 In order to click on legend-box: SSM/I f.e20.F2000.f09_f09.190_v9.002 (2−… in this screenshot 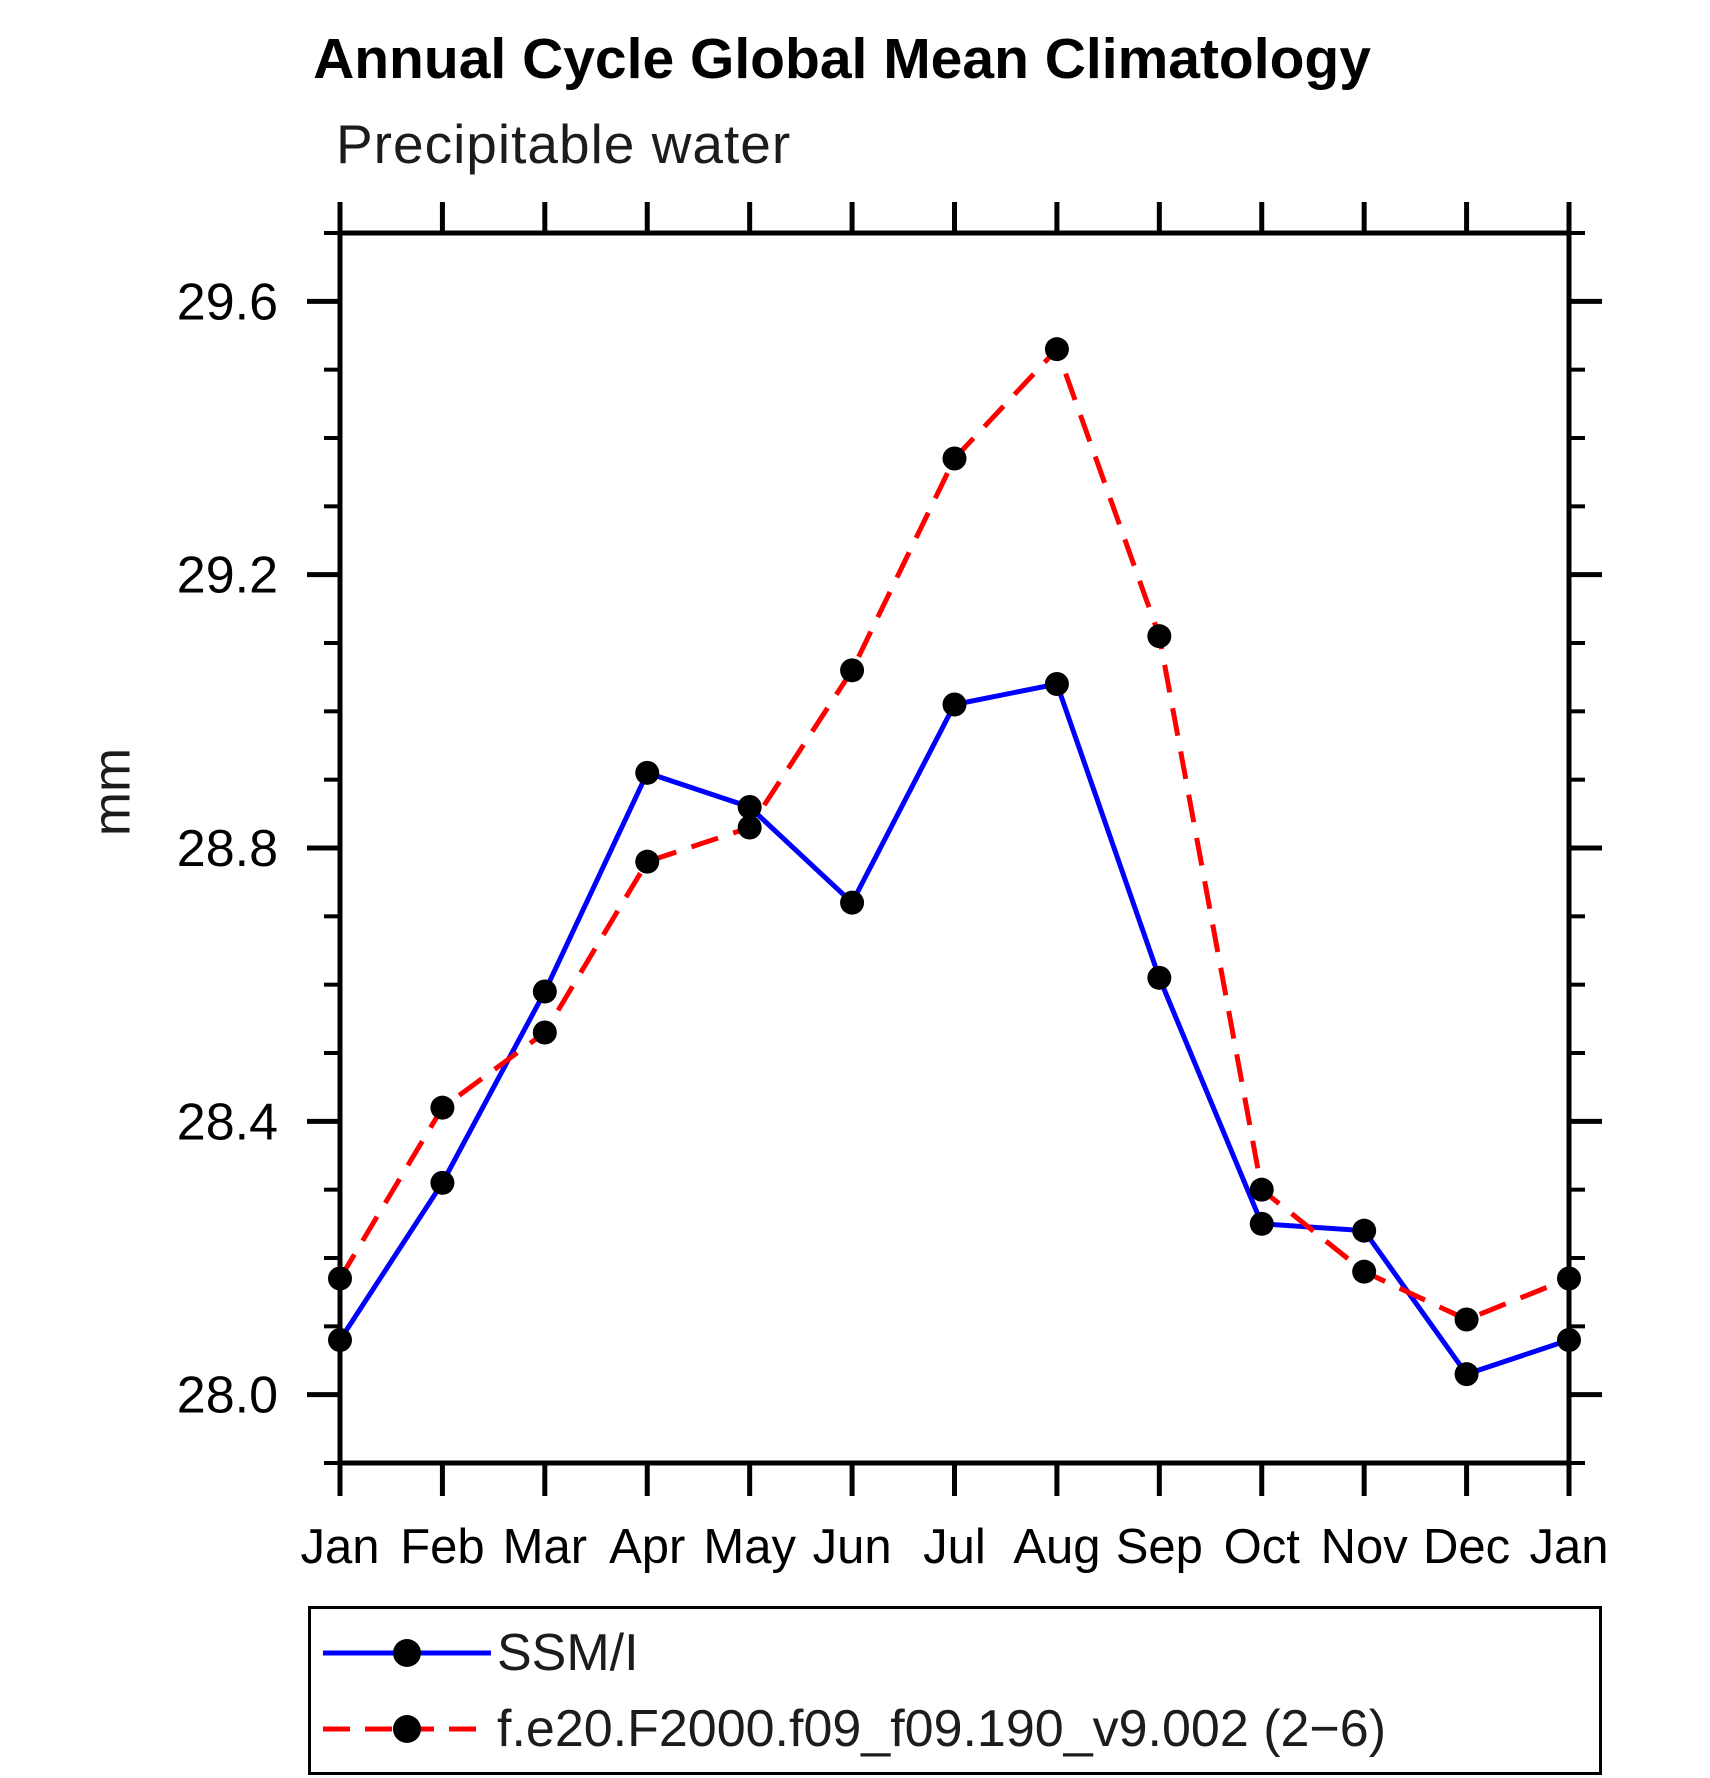, I will do `click(955, 1690)`.